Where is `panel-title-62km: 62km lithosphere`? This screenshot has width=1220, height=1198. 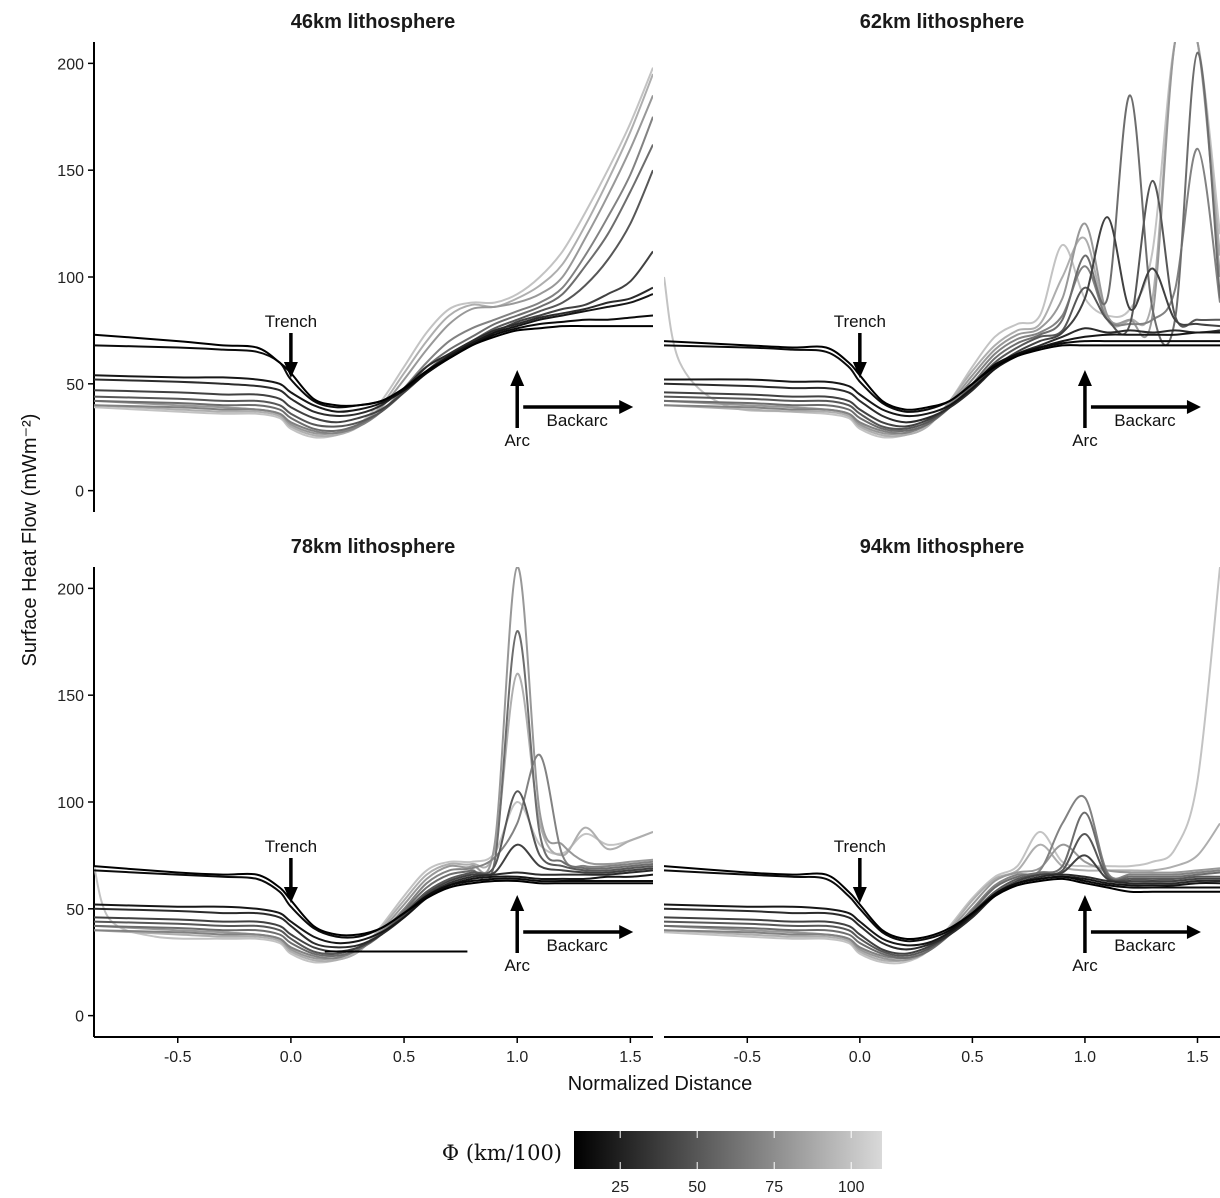 panel-title-62km: 62km lithosphere is located at coordinates (942, 22).